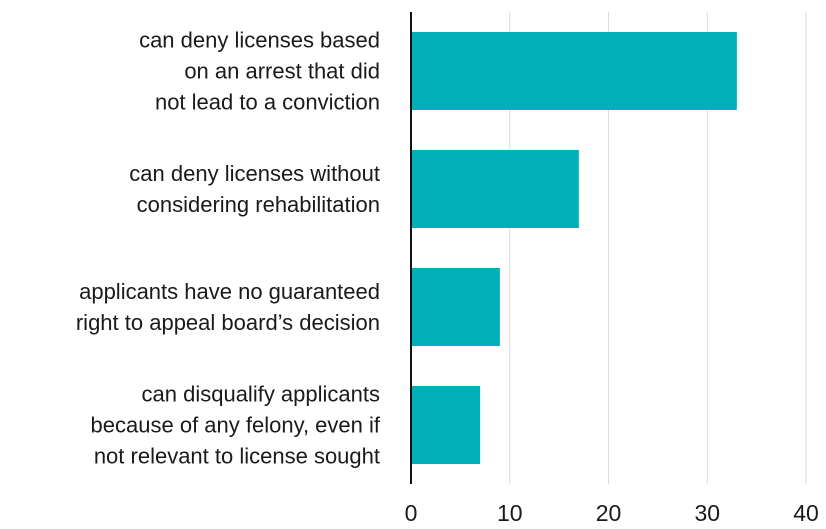 The width and height of the screenshot is (826, 529). Describe the element at coordinates (707, 513) in the screenshot. I see `x-tick-label: 30` at that location.